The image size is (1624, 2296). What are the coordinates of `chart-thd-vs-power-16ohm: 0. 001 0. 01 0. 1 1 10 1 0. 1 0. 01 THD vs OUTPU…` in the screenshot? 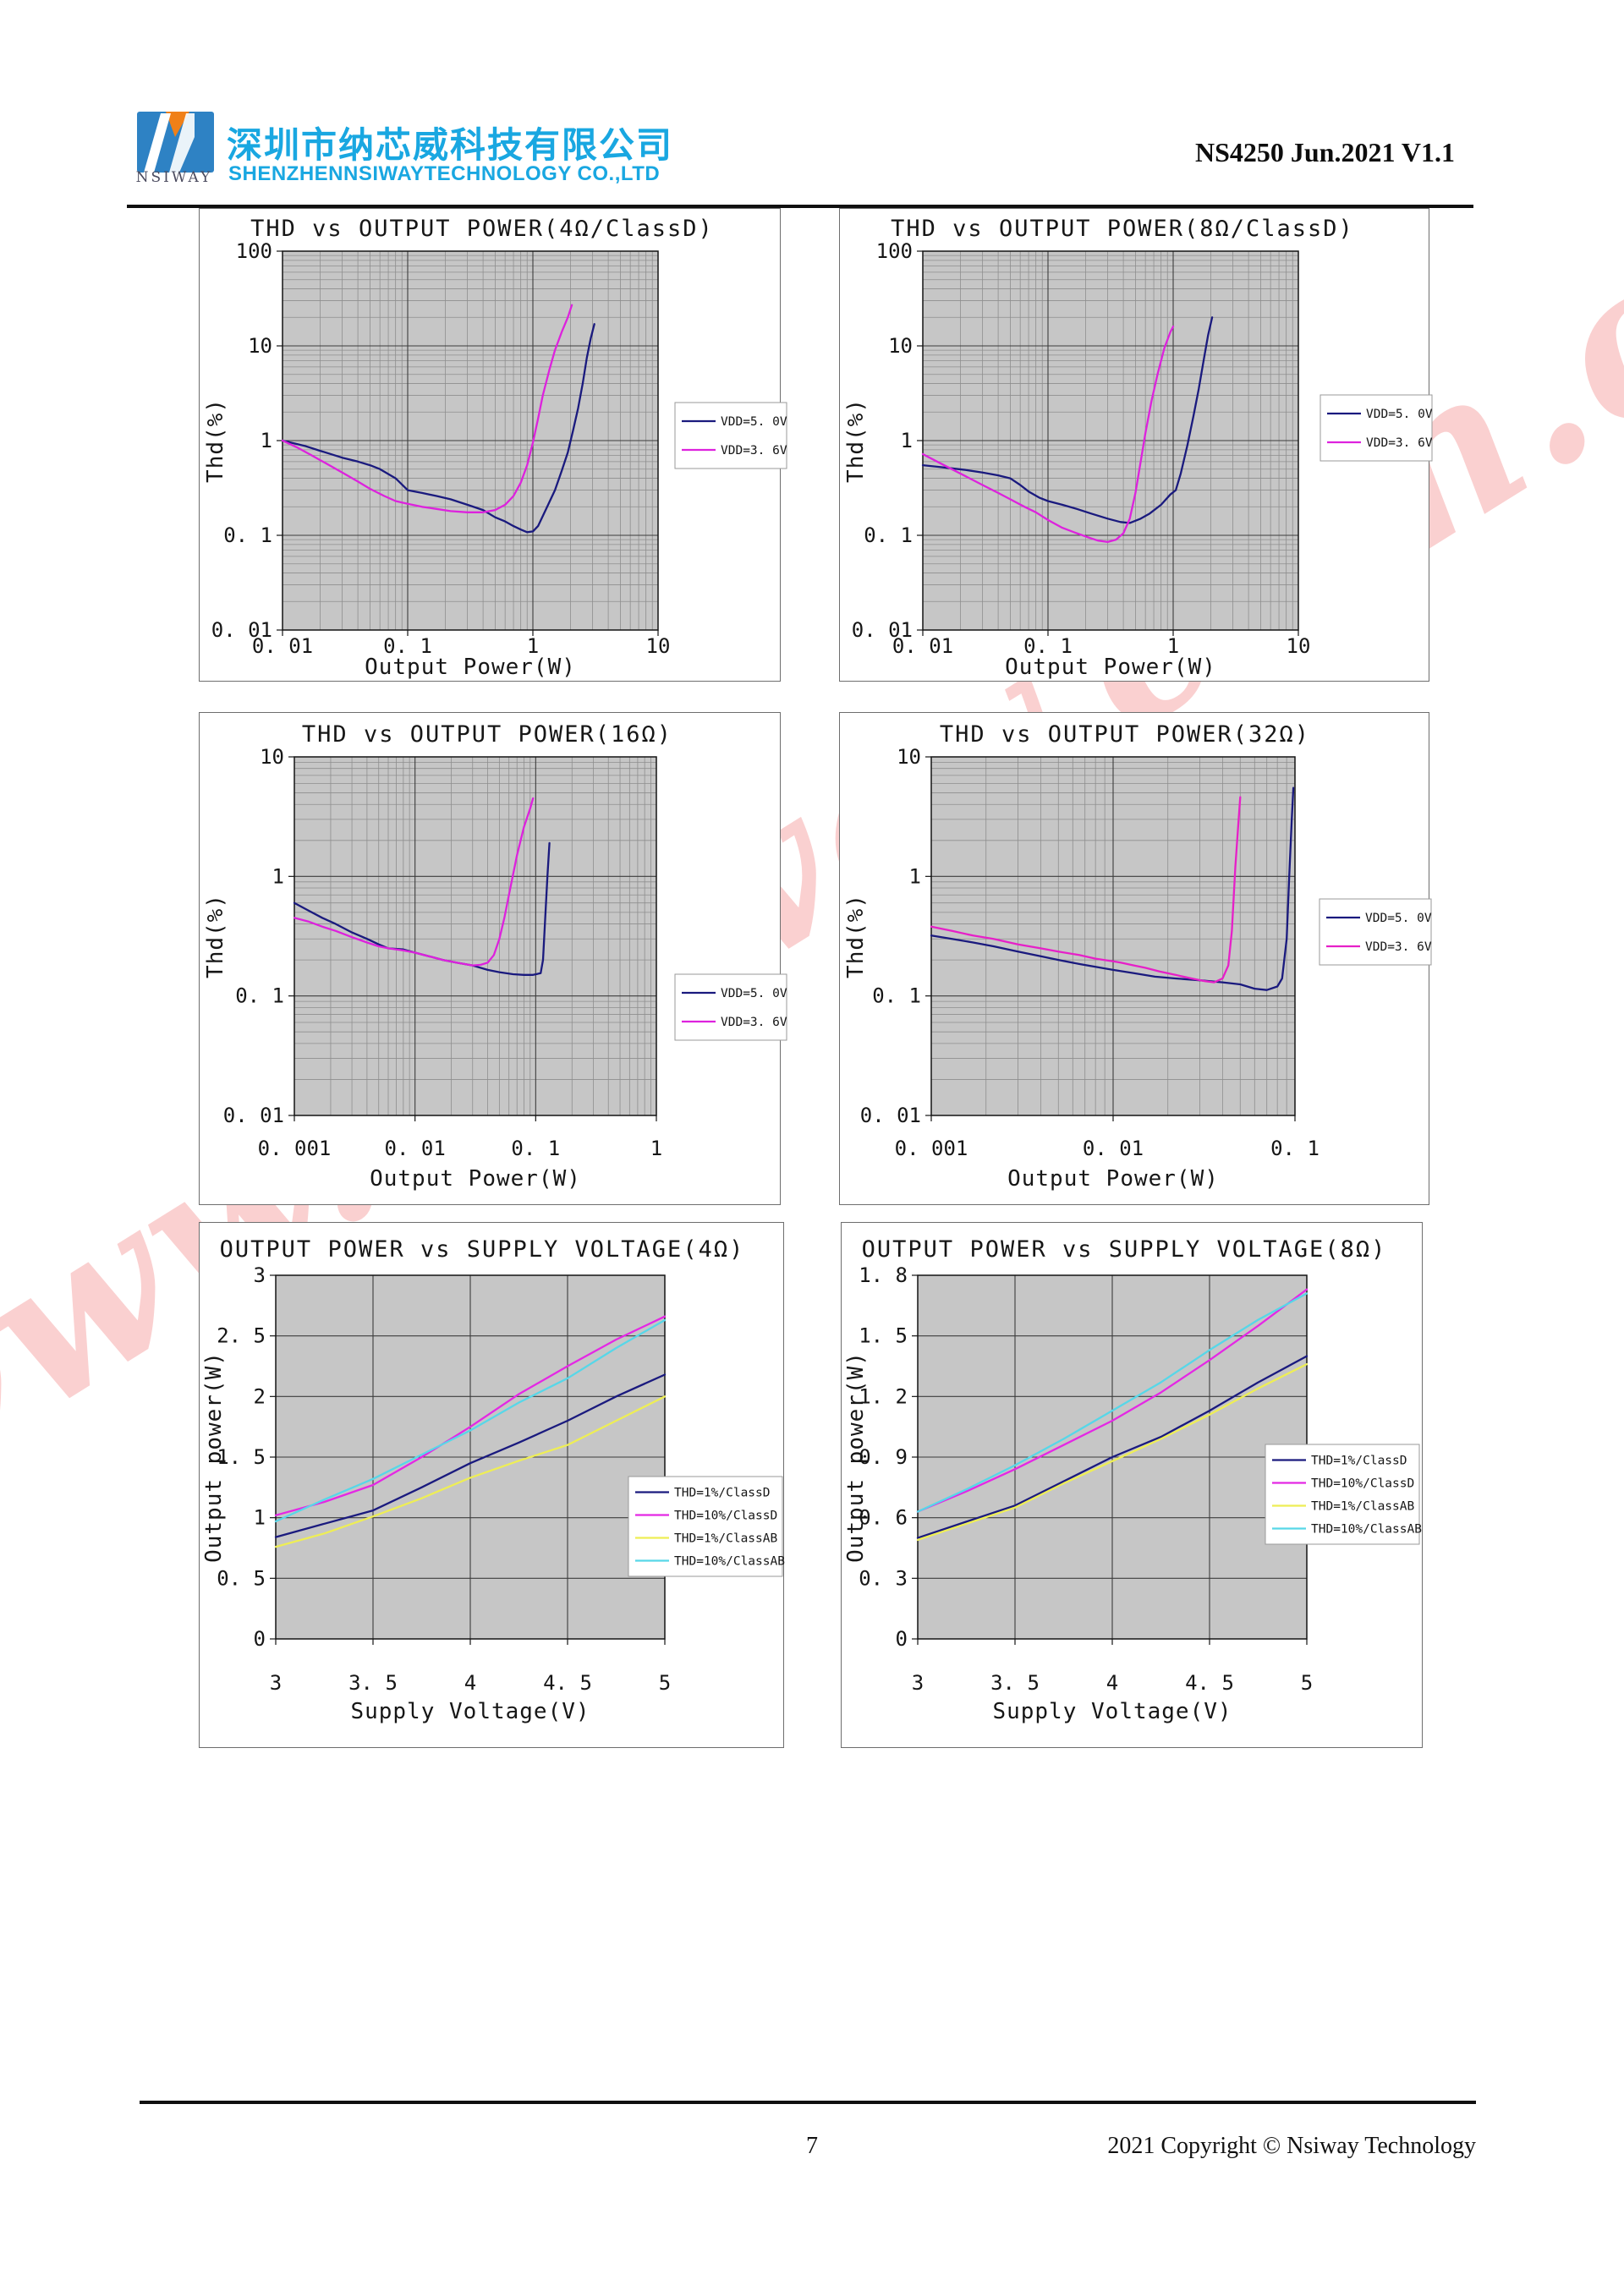 It's located at (493, 958).